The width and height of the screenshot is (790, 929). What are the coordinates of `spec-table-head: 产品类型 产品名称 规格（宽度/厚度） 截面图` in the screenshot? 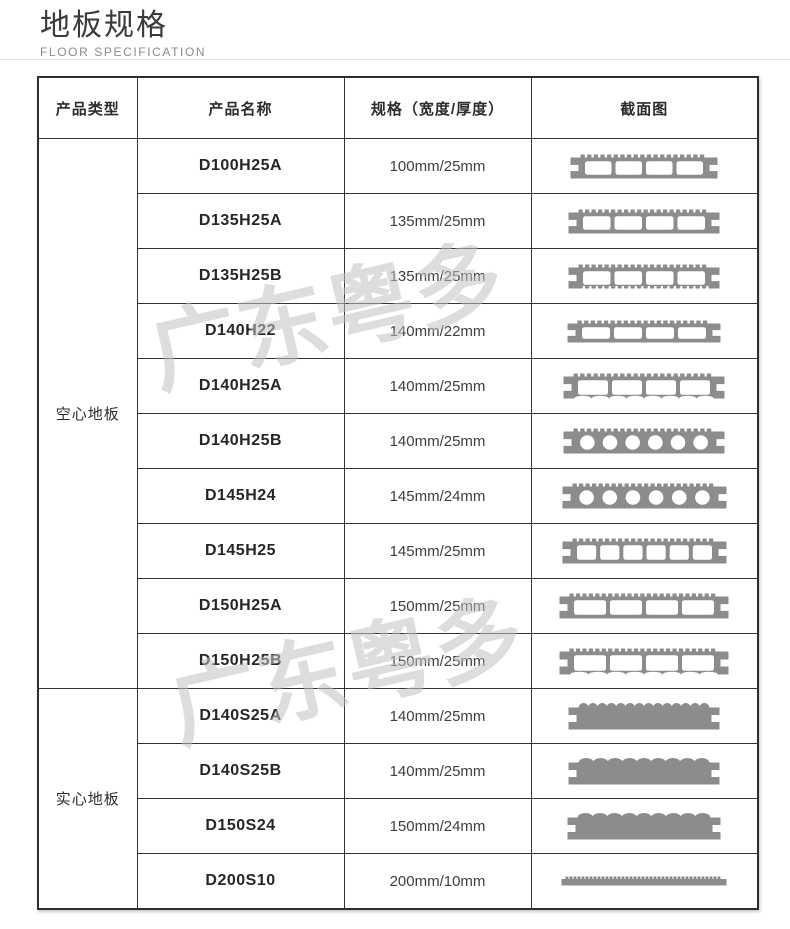 It's located at (398, 107).